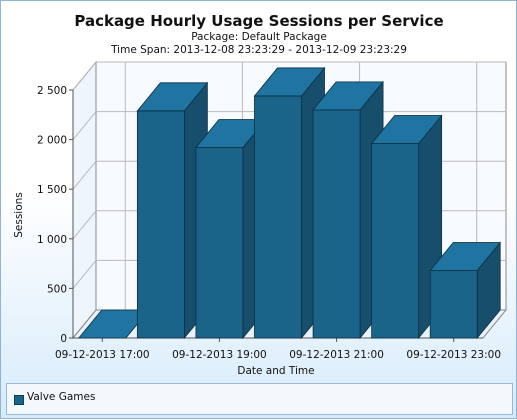  What do you see at coordinates (275, 371) in the screenshot?
I see `x-axis-label: Date and Time` at bounding box center [275, 371].